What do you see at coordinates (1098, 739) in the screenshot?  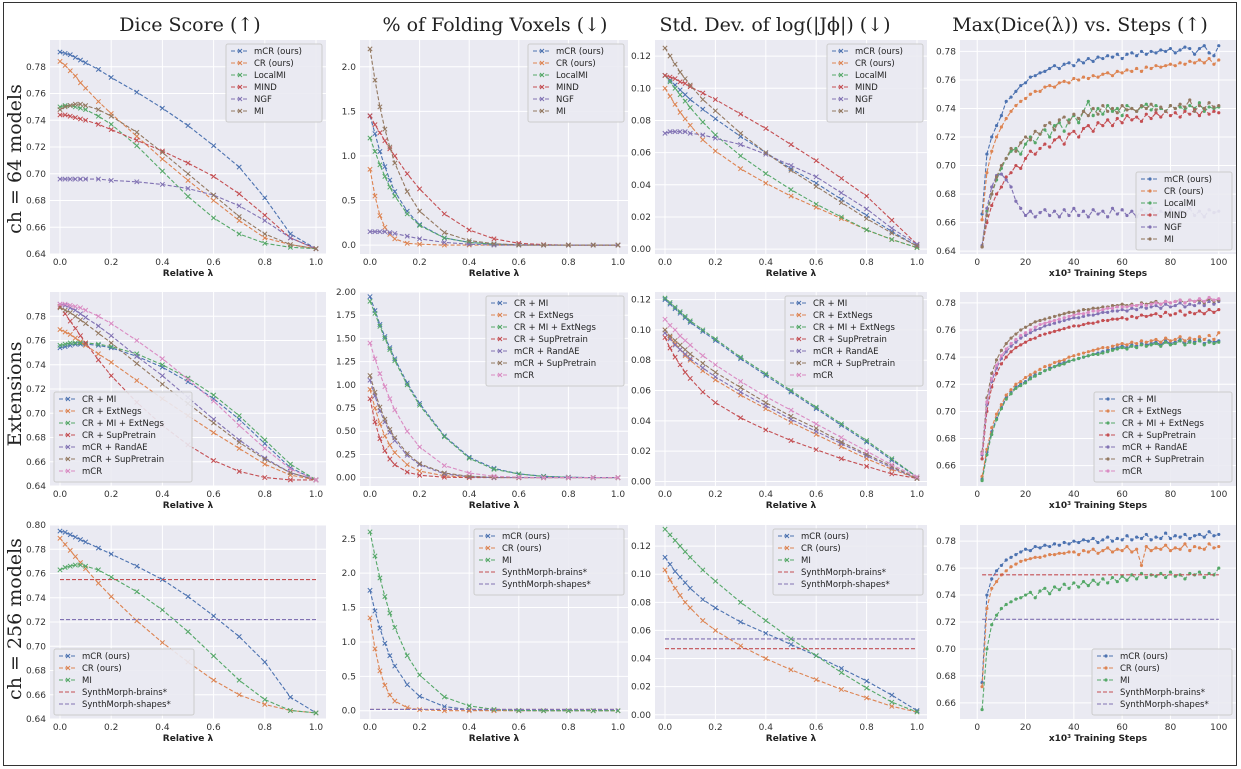 I see `x-axis-label: x10³ Training Steps` at bounding box center [1098, 739].